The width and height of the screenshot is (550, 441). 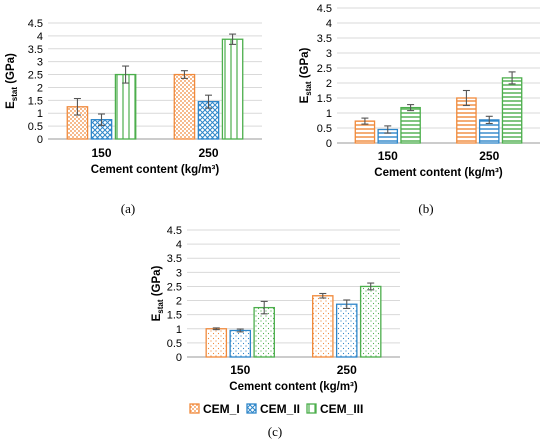 I want to click on panel-label: (c), so click(x=275, y=431).